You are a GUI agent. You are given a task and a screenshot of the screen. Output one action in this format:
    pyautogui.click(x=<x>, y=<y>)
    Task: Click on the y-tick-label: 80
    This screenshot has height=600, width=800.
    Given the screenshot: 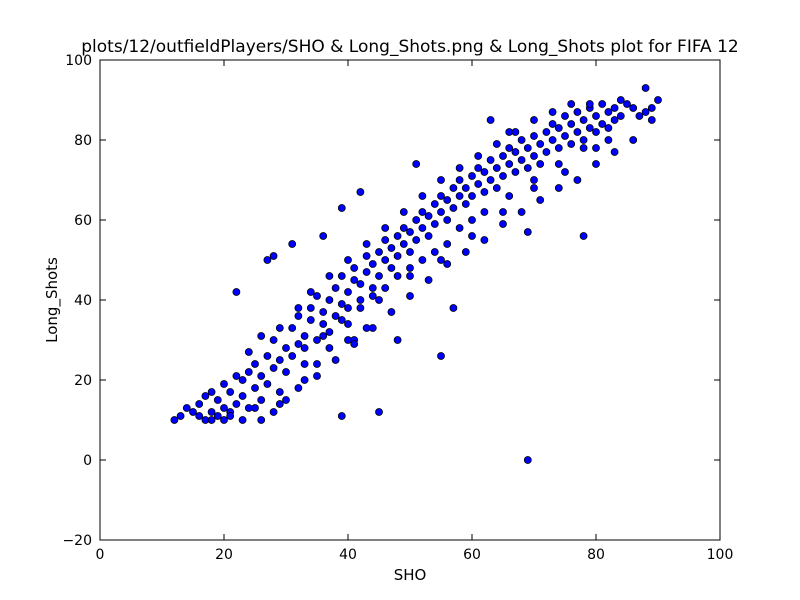 What is the action you would take?
    pyautogui.click(x=83, y=141)
    